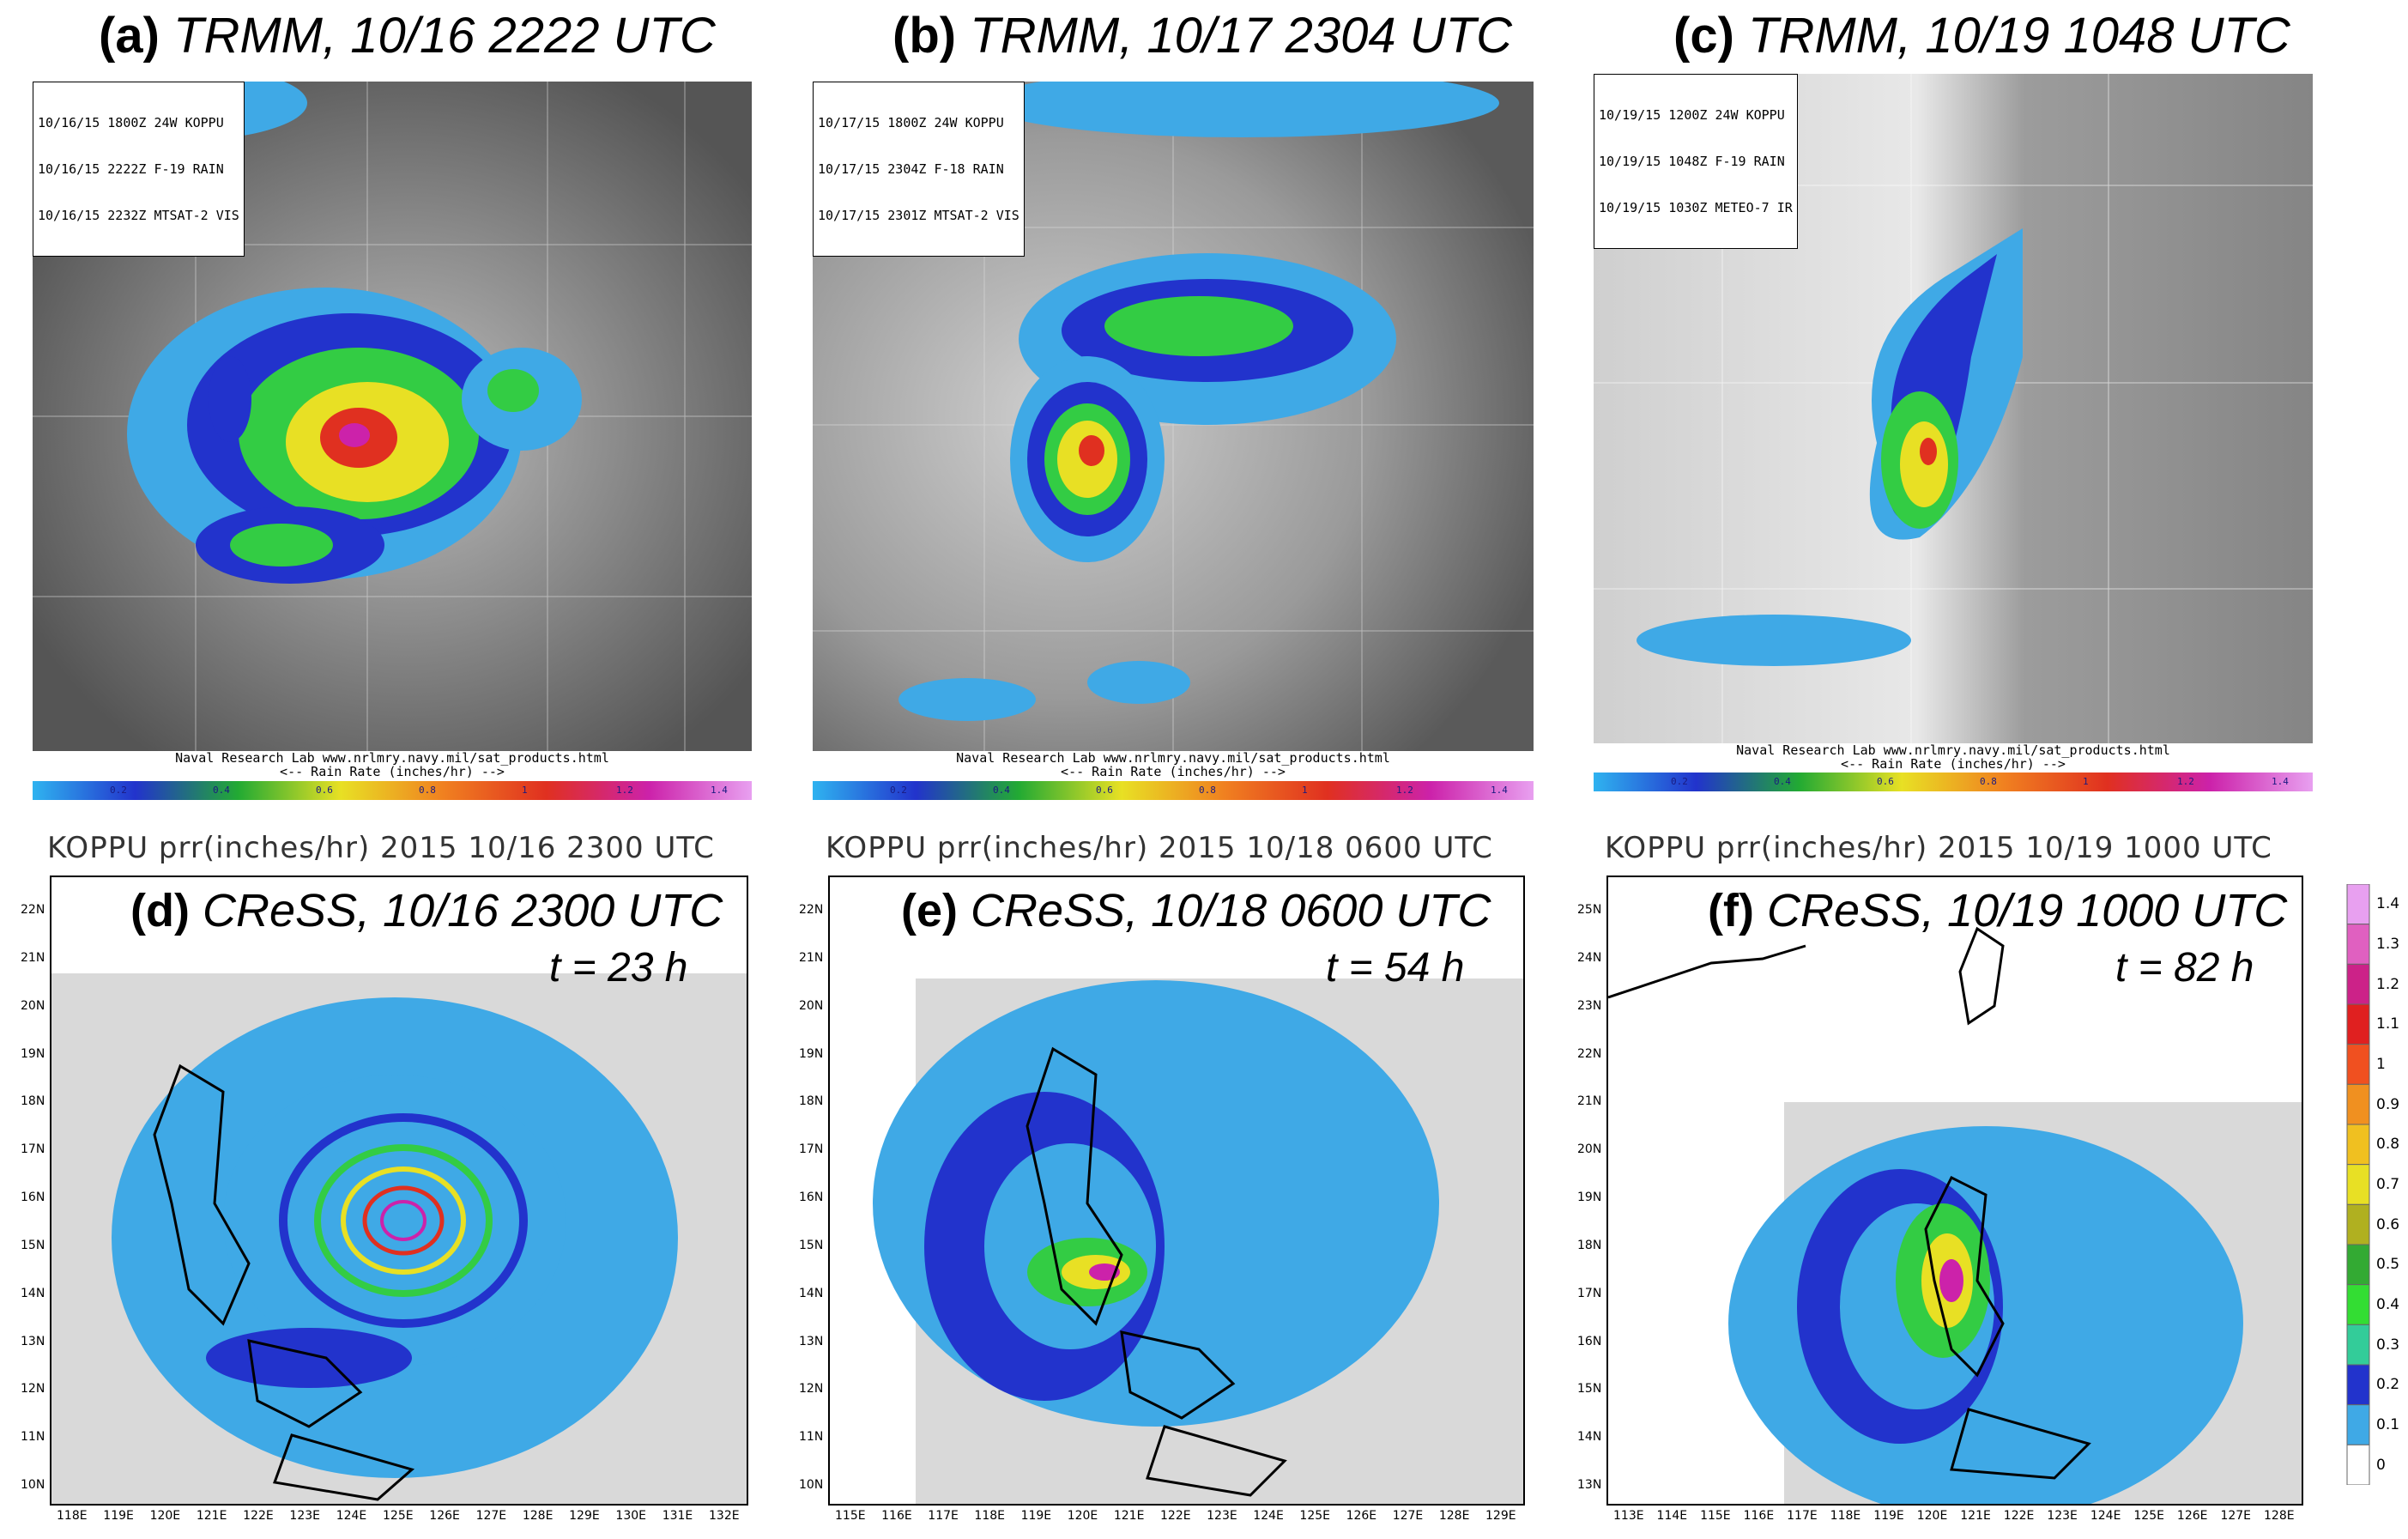 Image resolution: width=2408 pixels, height=1539 pixels. I want to click on longitude-tick: 129E, so click(584, 1516).